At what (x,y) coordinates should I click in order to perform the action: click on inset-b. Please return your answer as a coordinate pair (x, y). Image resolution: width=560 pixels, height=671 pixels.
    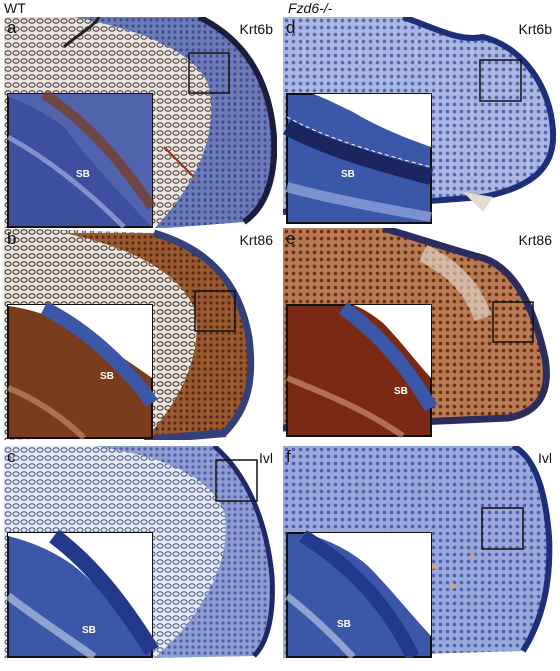
    Looking at the image, I should click on (82, 370).